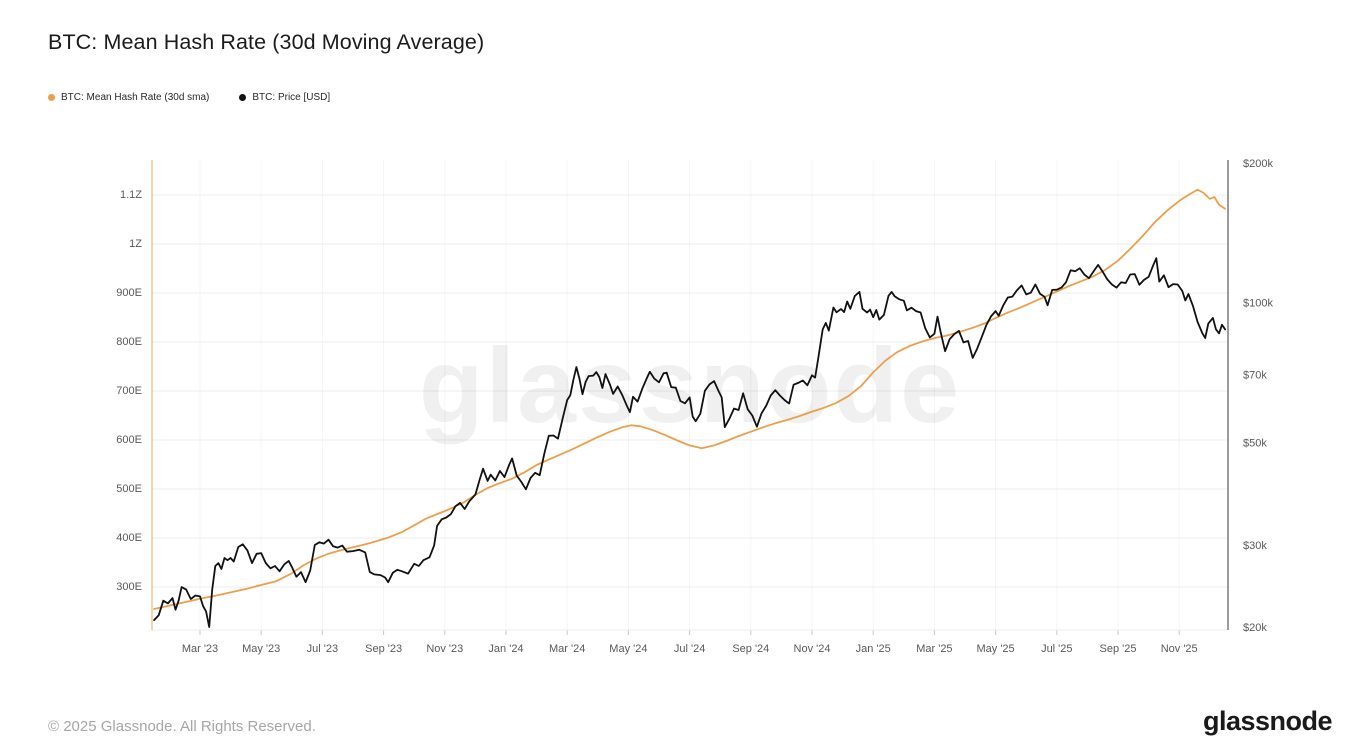 This screenshot has height=756, width=1368. I want to click on glassnode-wordmark: glassnode, so click(1267, 721).